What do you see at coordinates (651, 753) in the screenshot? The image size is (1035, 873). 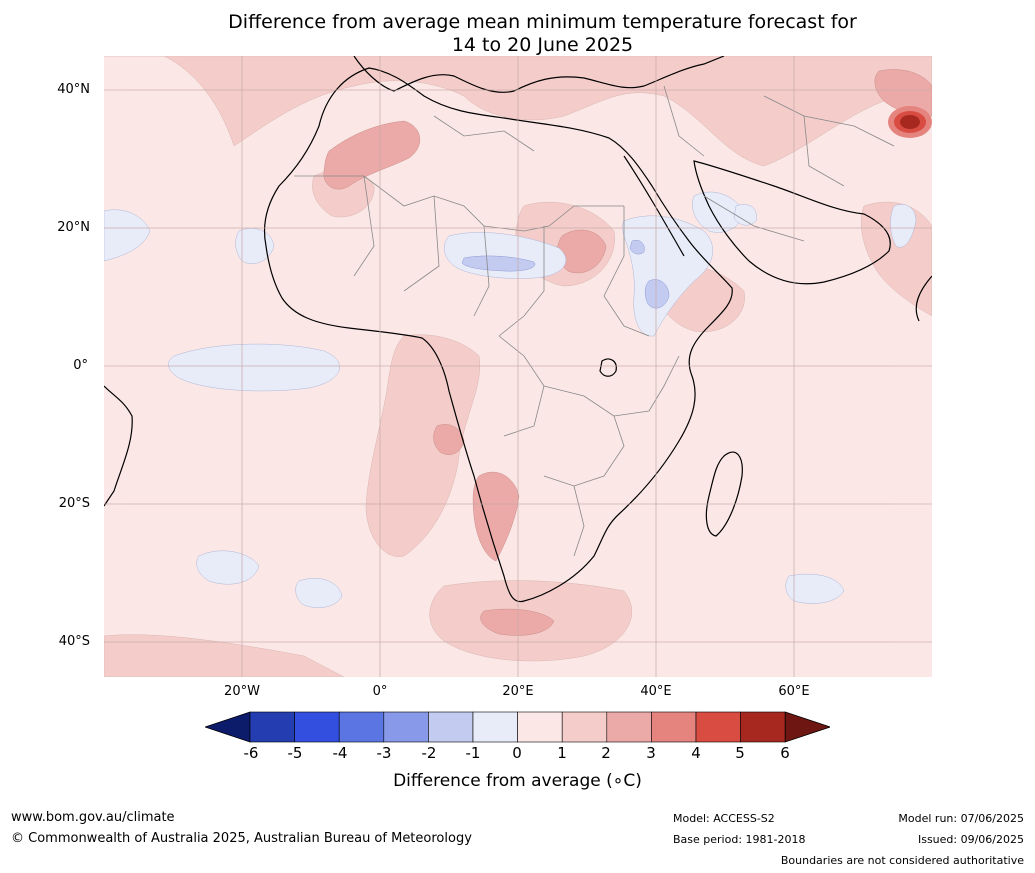 I see `colorbar-tick: 3` at bounding box center [651, 753].